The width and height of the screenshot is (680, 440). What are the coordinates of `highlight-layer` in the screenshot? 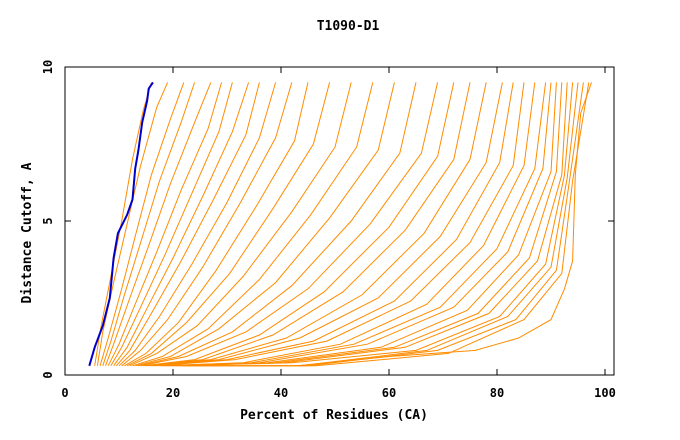 It's located at (121, 224).